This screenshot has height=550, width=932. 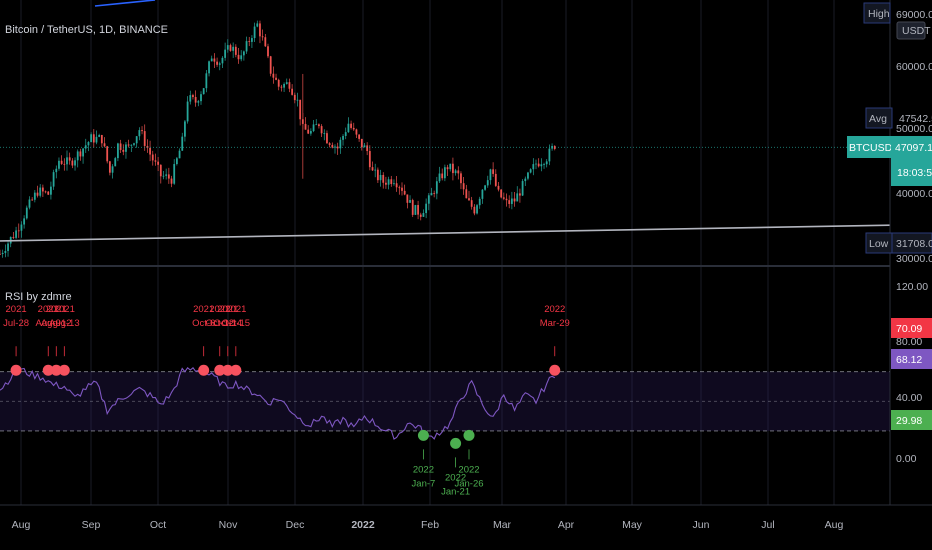 I want to click on overbought-signal: 2021 Aug-12, so click(x=56, y=340).